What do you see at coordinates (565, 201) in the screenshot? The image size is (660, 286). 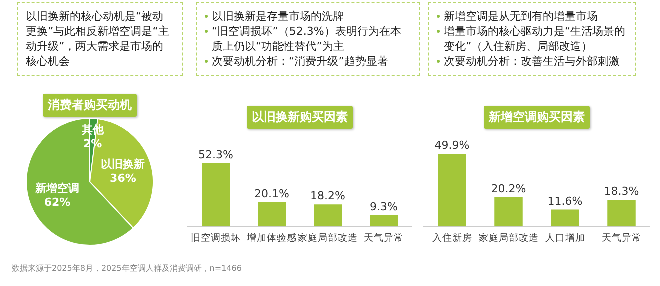 I see `data-label: 11.6%` at bounding box center [565, 201].